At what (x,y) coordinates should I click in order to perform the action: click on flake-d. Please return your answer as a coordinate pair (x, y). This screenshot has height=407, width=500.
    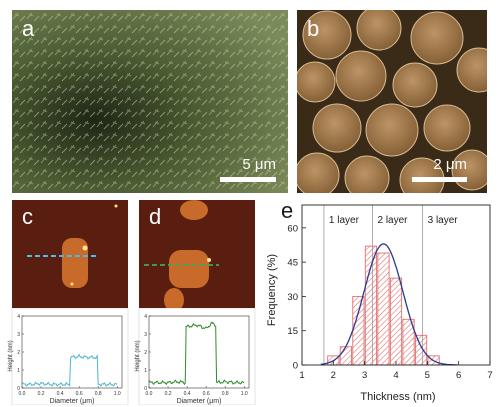
    Looking at the image, I should click on (189, 269).